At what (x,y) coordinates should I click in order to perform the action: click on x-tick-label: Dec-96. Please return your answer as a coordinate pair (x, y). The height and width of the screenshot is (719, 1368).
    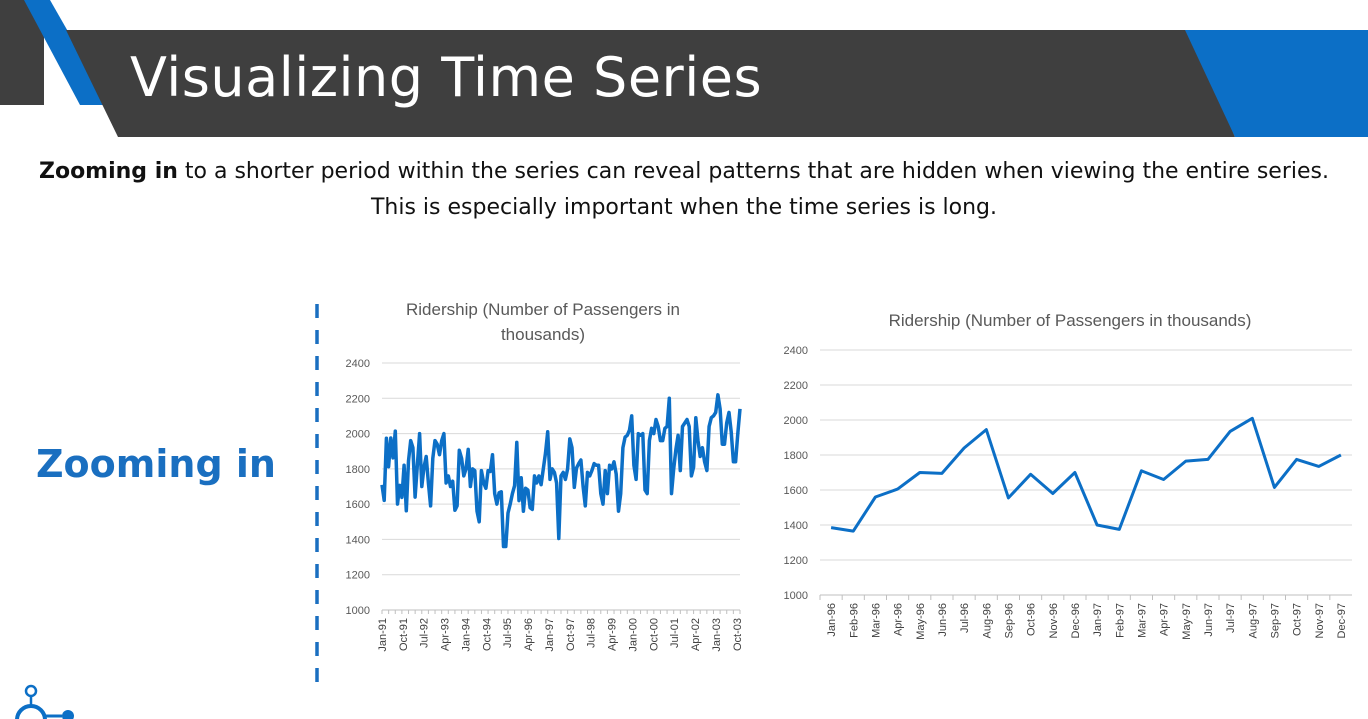
    Looking at the image, I should click on (1076, 620).